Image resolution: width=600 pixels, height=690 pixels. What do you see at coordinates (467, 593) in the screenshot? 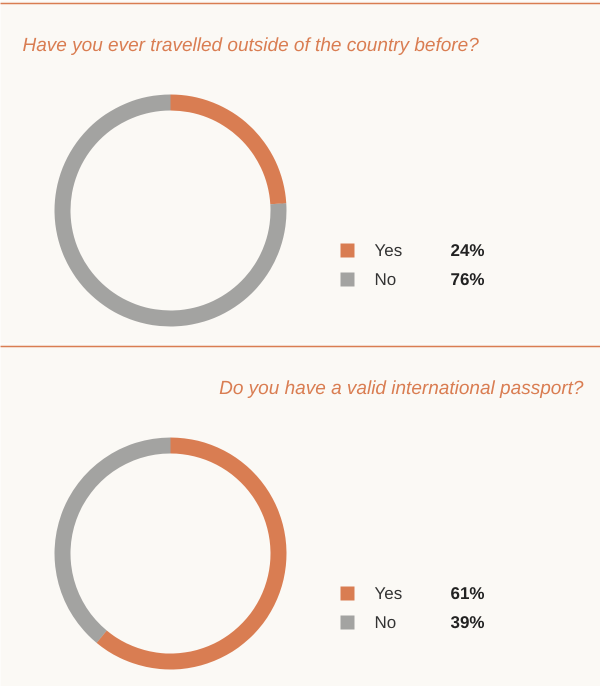
I see `data-label: 61%` at bounding box center [467, 593].